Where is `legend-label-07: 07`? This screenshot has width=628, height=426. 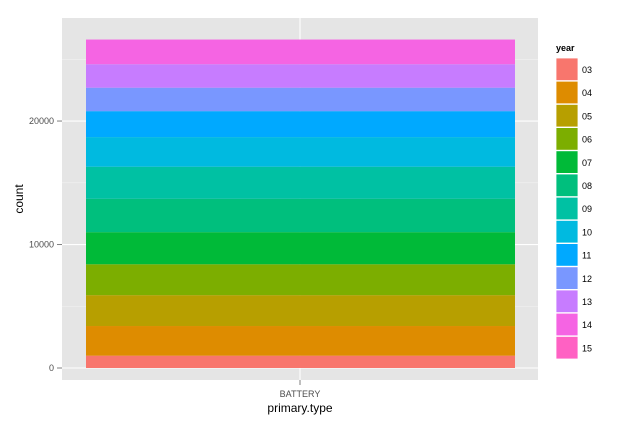
legend-label-07: 07 is located at coordinates (587, 163).